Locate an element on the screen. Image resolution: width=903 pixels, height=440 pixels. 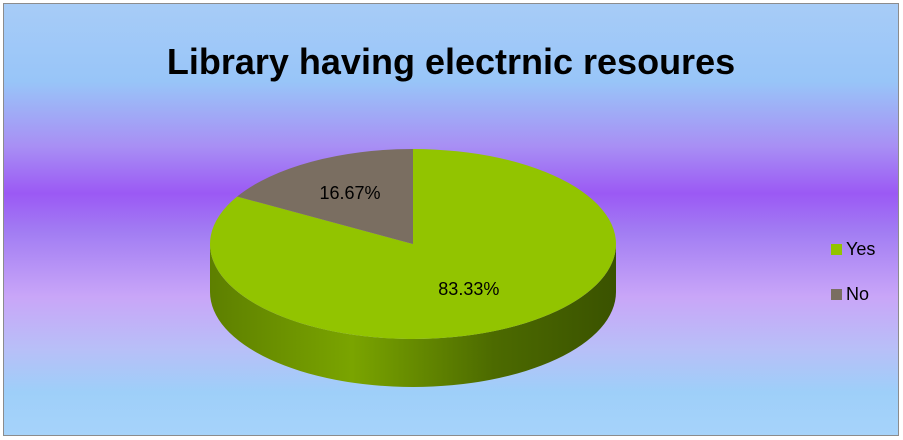
data-label-no: 16.67% is located at coordinates (350, 193).